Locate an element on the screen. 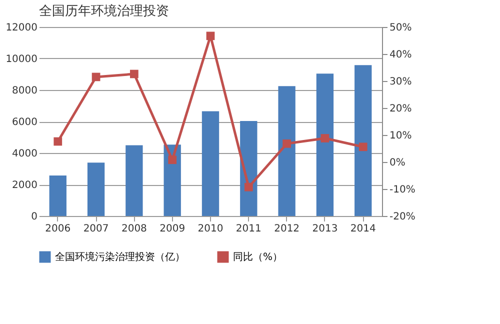 The image size is (500, 324). y-tick-label: 6000 is located at coordinates (25, 122).